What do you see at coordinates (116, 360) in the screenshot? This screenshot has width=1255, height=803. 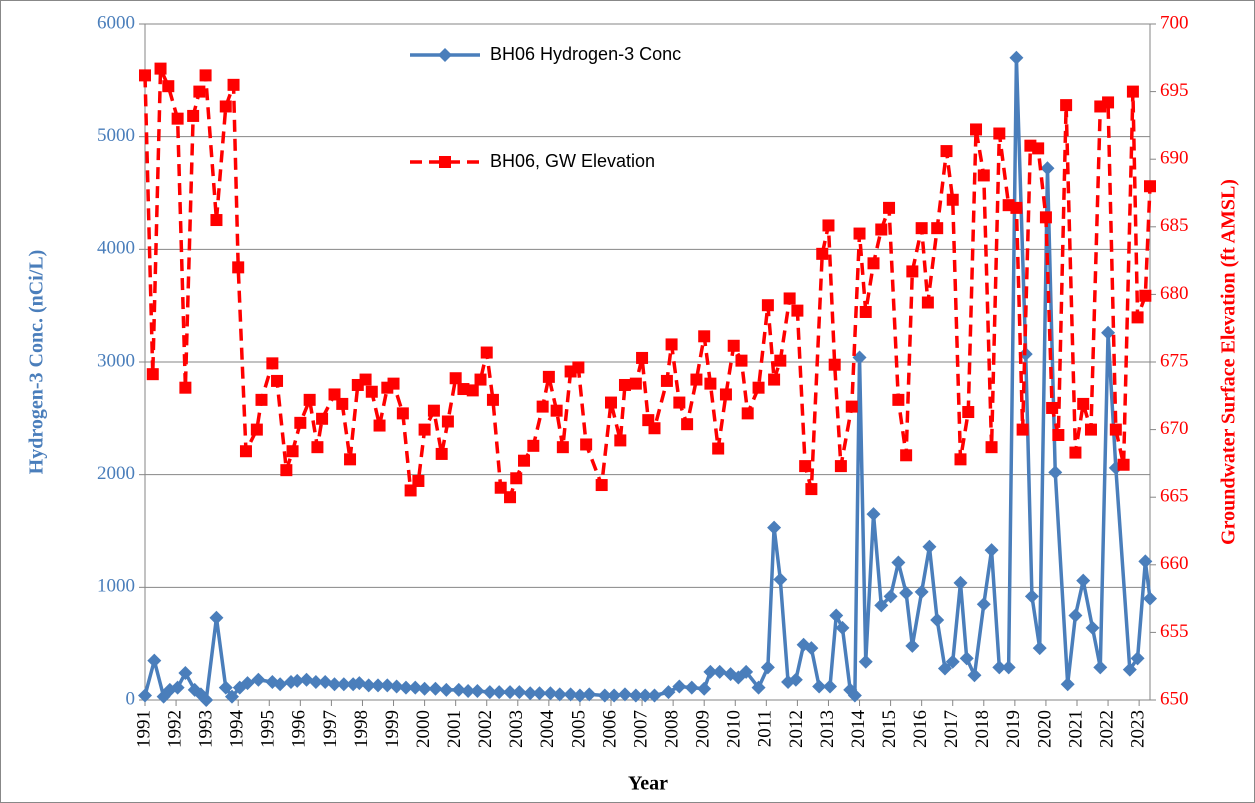 I see `y-tick-label: 3000` at bounding box center [116, 360].